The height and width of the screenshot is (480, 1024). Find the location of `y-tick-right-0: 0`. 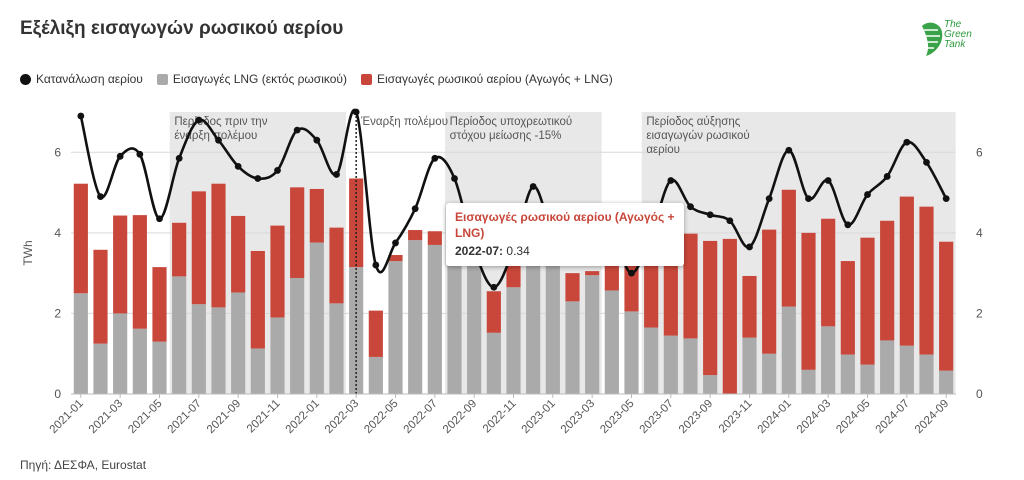

y-tick-right-0: 0 is located at coordinates (979, 394).